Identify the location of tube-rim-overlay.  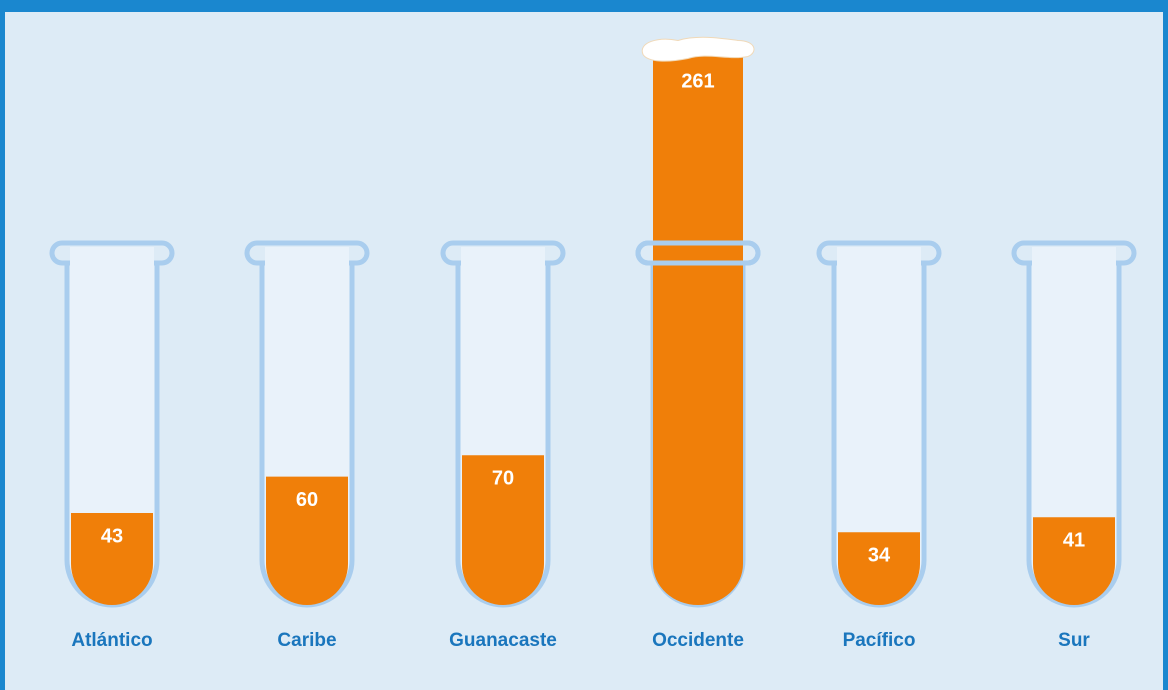
(698, 253).